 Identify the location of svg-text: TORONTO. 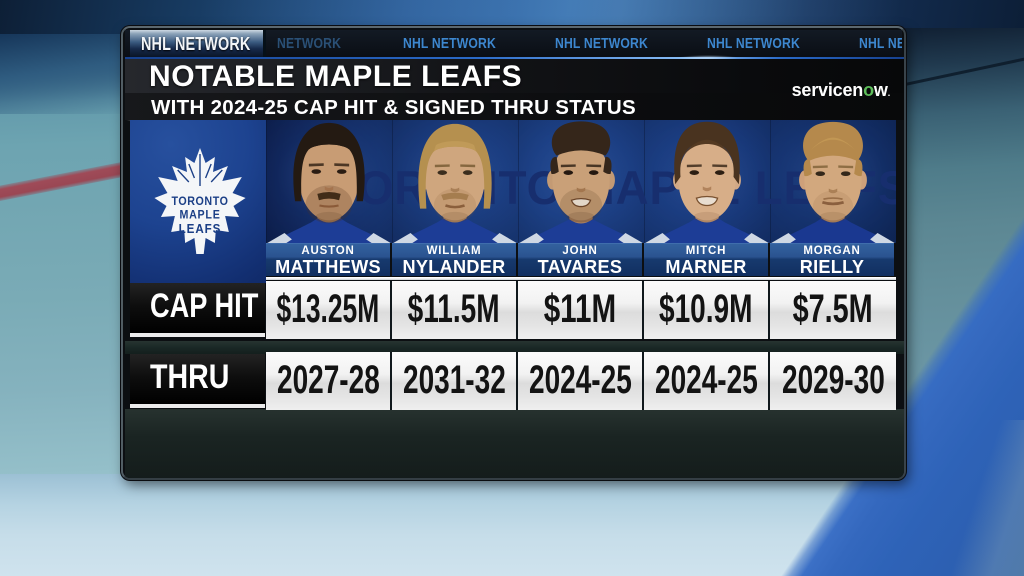
(200, 202).